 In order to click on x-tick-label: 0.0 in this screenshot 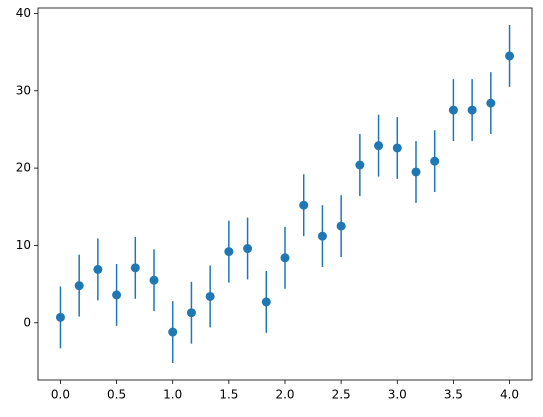, I will do `click(60, 395)`.